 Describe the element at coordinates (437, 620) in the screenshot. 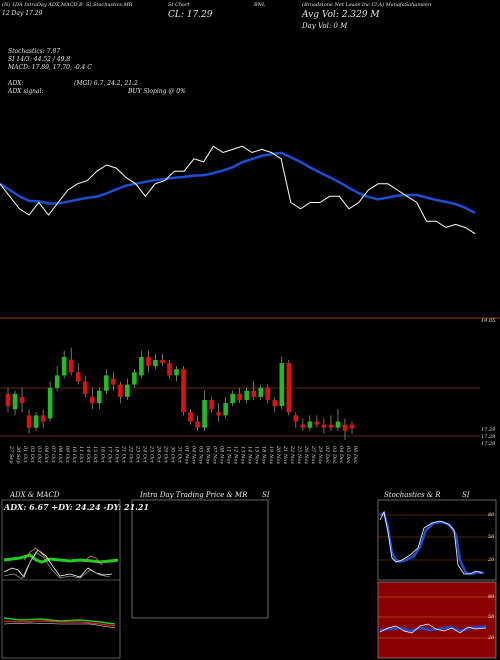

I see `si-panel-bg` at that location.